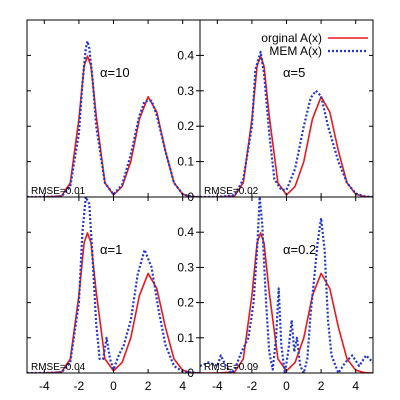 This screenshot has width=400, height=400. Describe the element at coordinates (294, 72) in the screenshot. I see `alpha-label: α=5` at that location.